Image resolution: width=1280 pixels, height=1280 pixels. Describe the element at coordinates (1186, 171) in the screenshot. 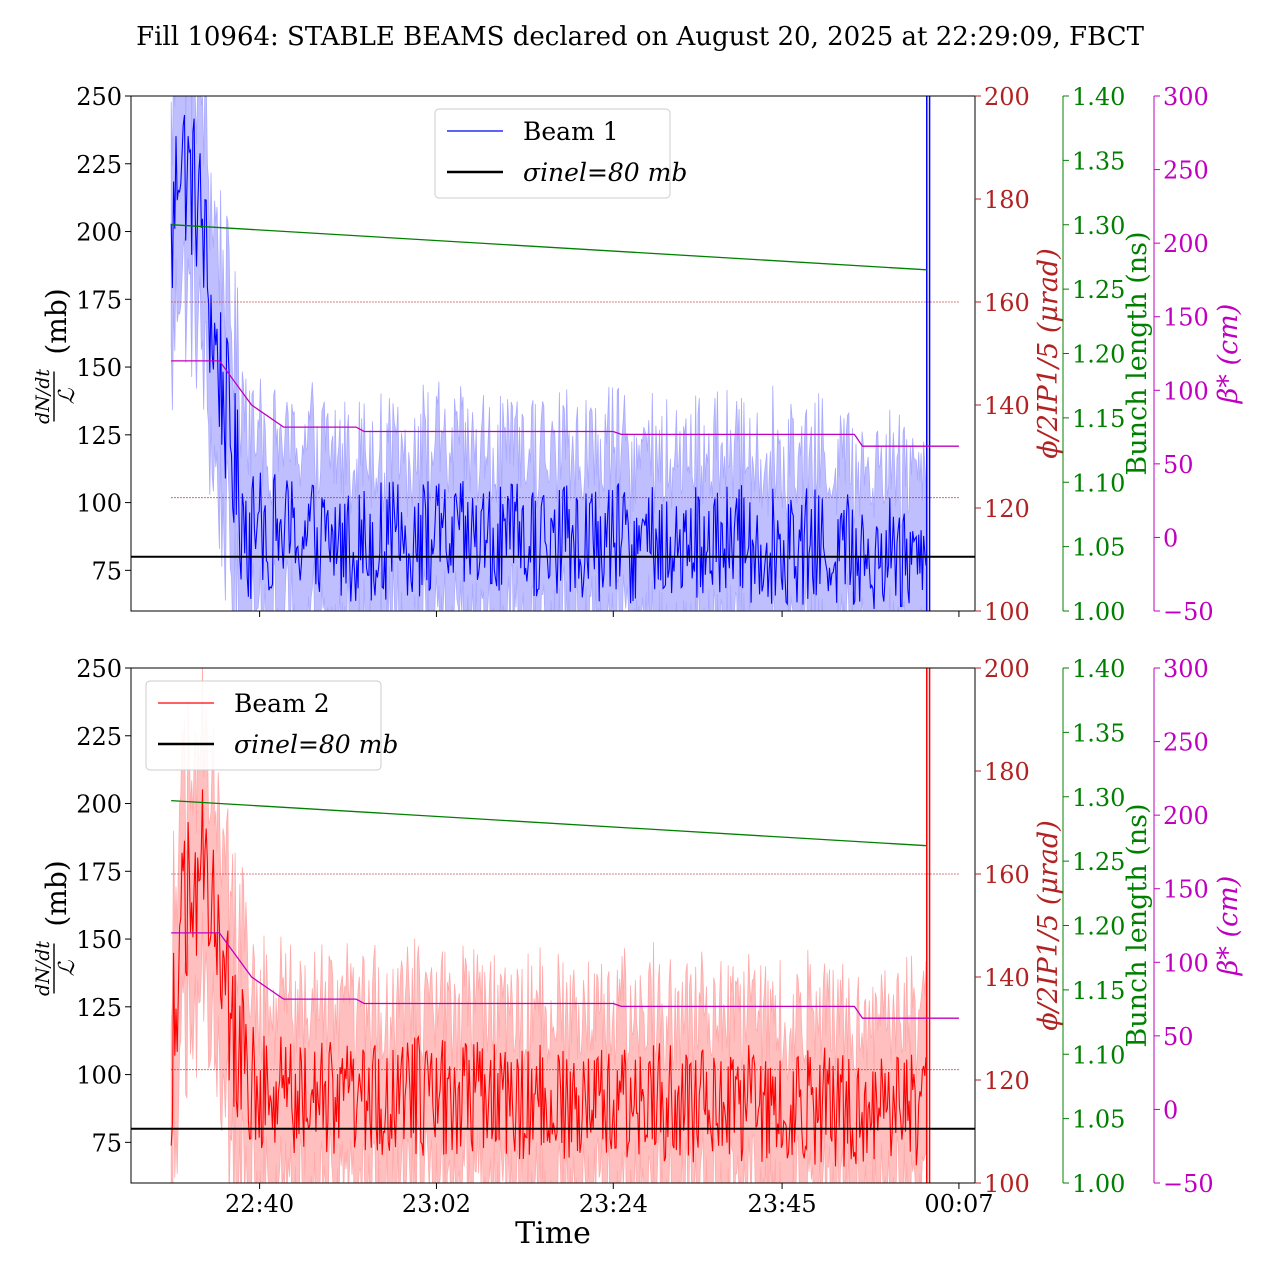

I see `beta-tick-label: 250` at that location.